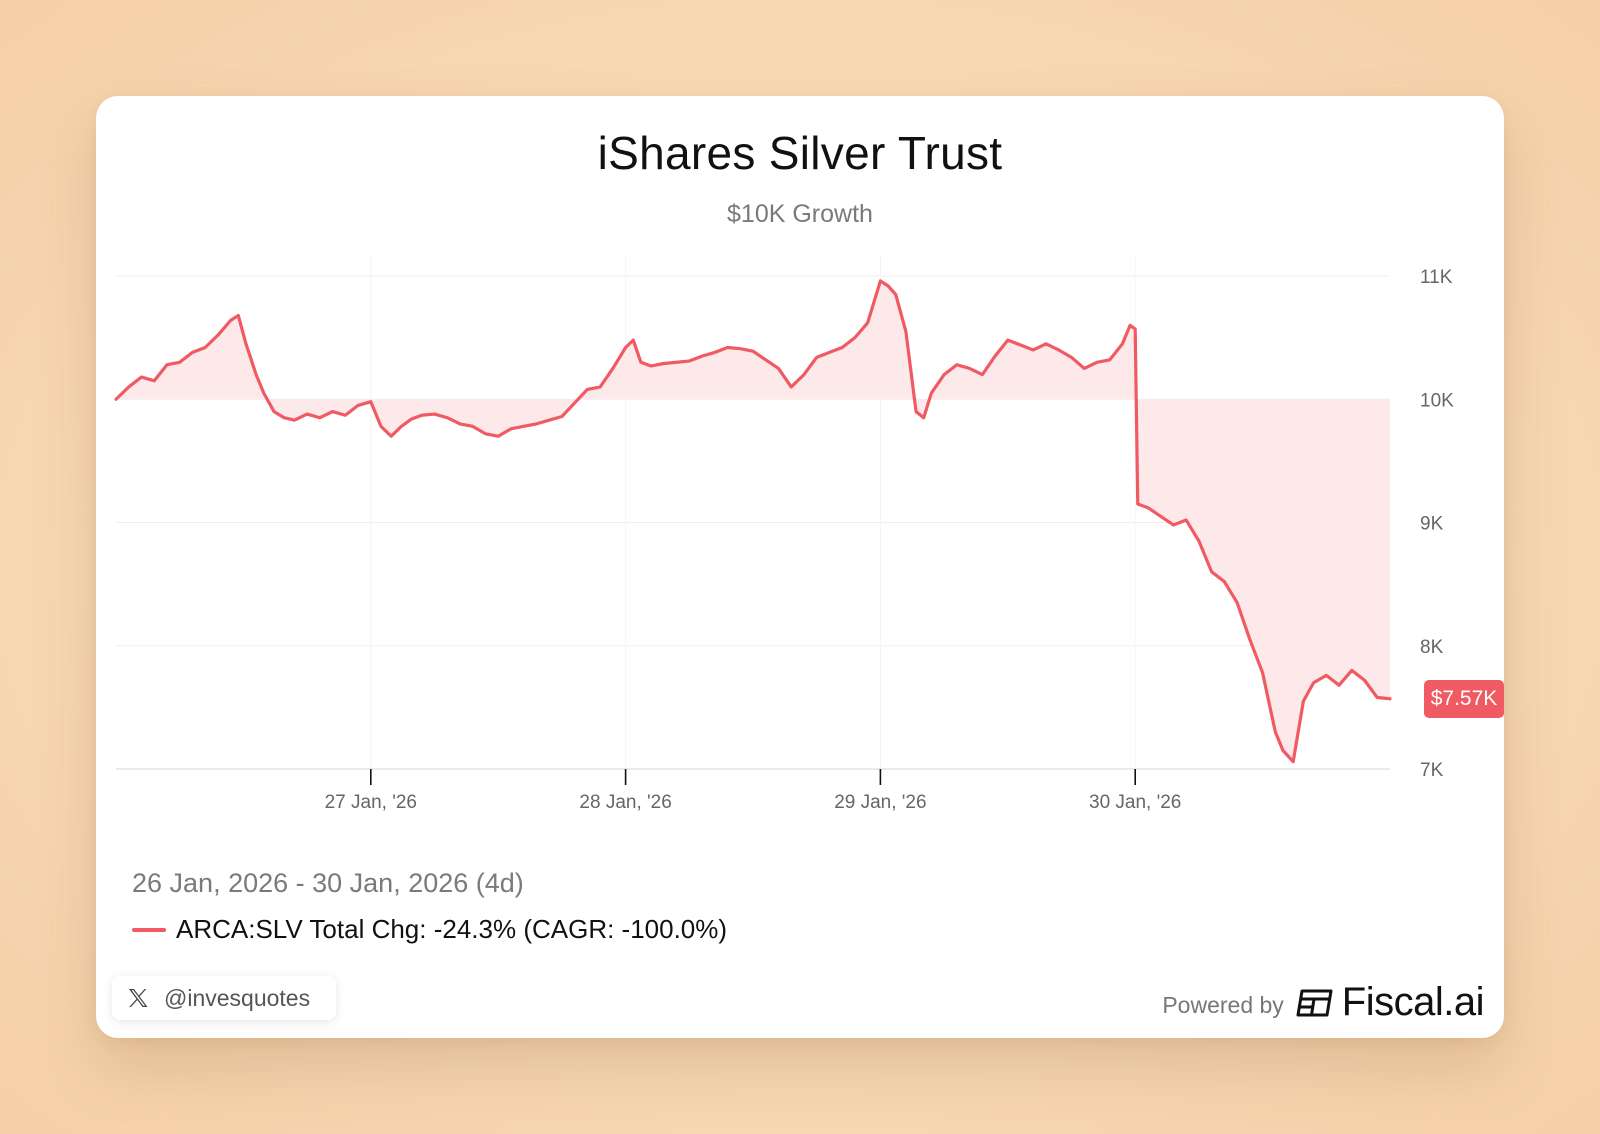  Describe the element at coordinates (149, 929) in the screenshot. I see `legend-swatch` at that location.